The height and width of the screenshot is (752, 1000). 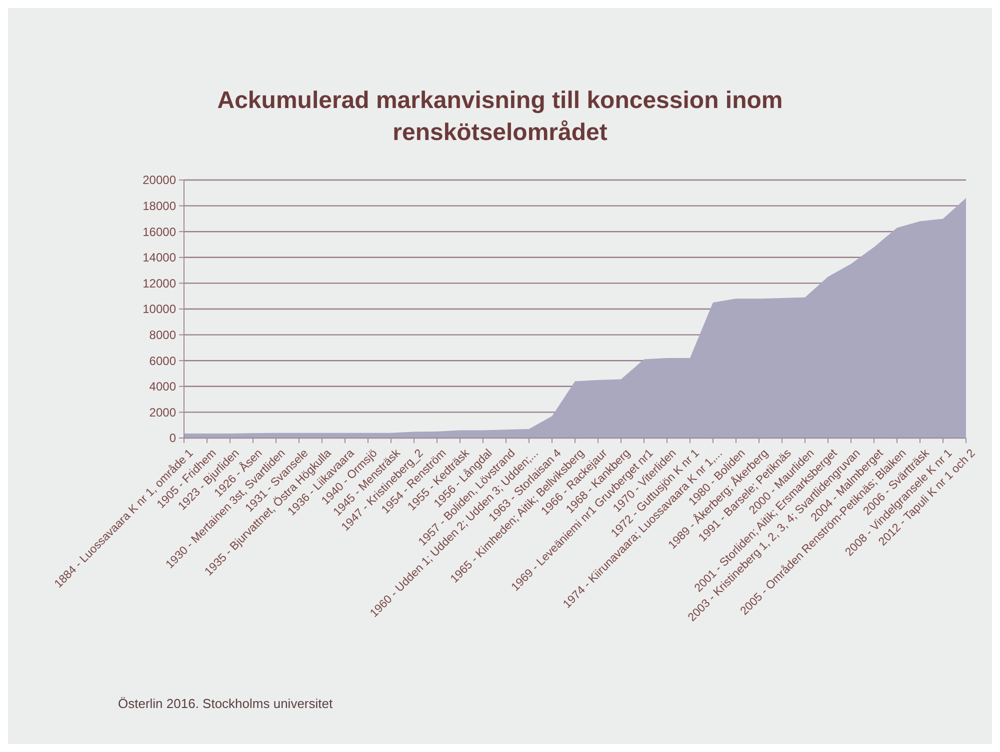 I want to click on y-tick-label: 14000, so click(x=159, y=257).